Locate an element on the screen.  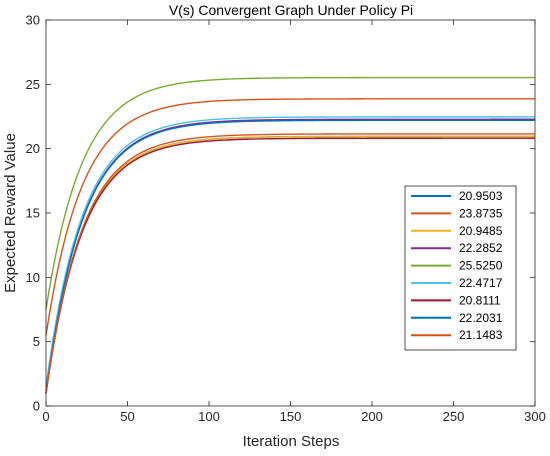
x-tick-label: 150 is located at coordinates (291, 416).